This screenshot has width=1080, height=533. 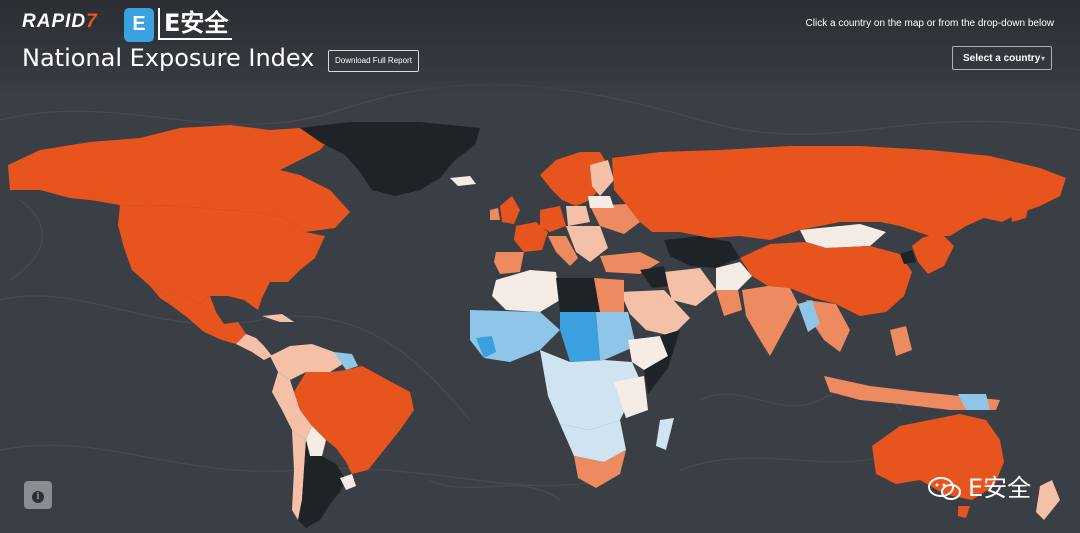 I want to click on logo-text: RAPID, so click(x=54, y=21).